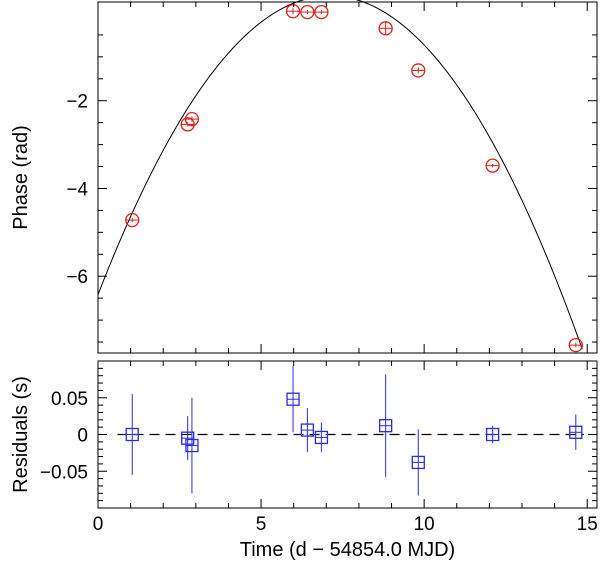  Describe the element at coordinates (69, 399) in the screenshot. I see `y-tick-label: 0.05` at that location.